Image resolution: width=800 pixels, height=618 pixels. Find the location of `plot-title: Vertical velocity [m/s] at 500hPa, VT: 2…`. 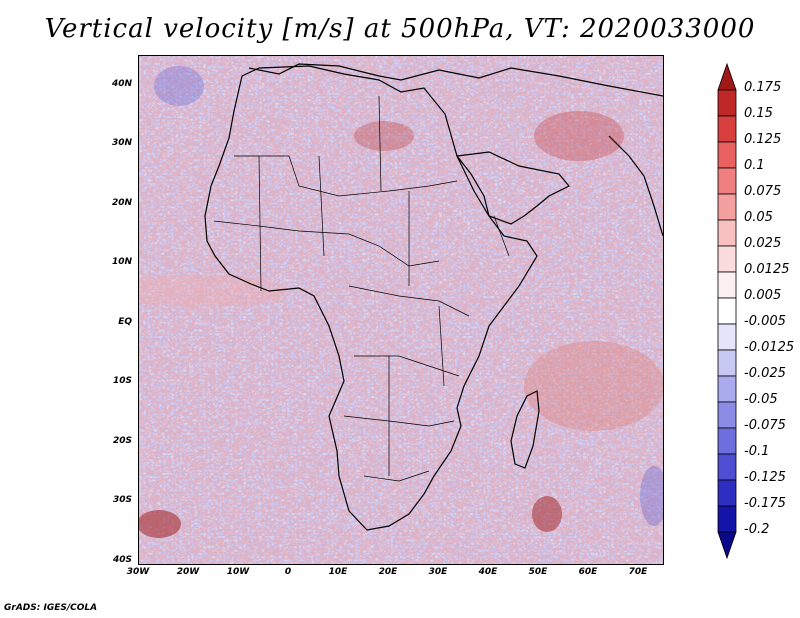

plot-title: Vertical velocity [m/s] at 500hPa, VT: 2… is located at coordinates (400, 29).